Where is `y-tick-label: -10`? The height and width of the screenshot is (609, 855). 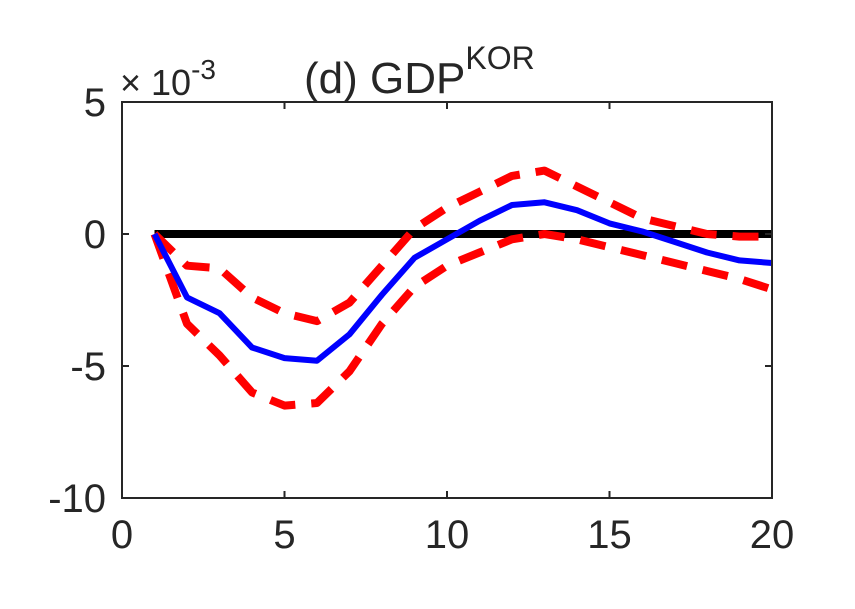
y-tick-label: -10 is located at coordinates (77, 499).